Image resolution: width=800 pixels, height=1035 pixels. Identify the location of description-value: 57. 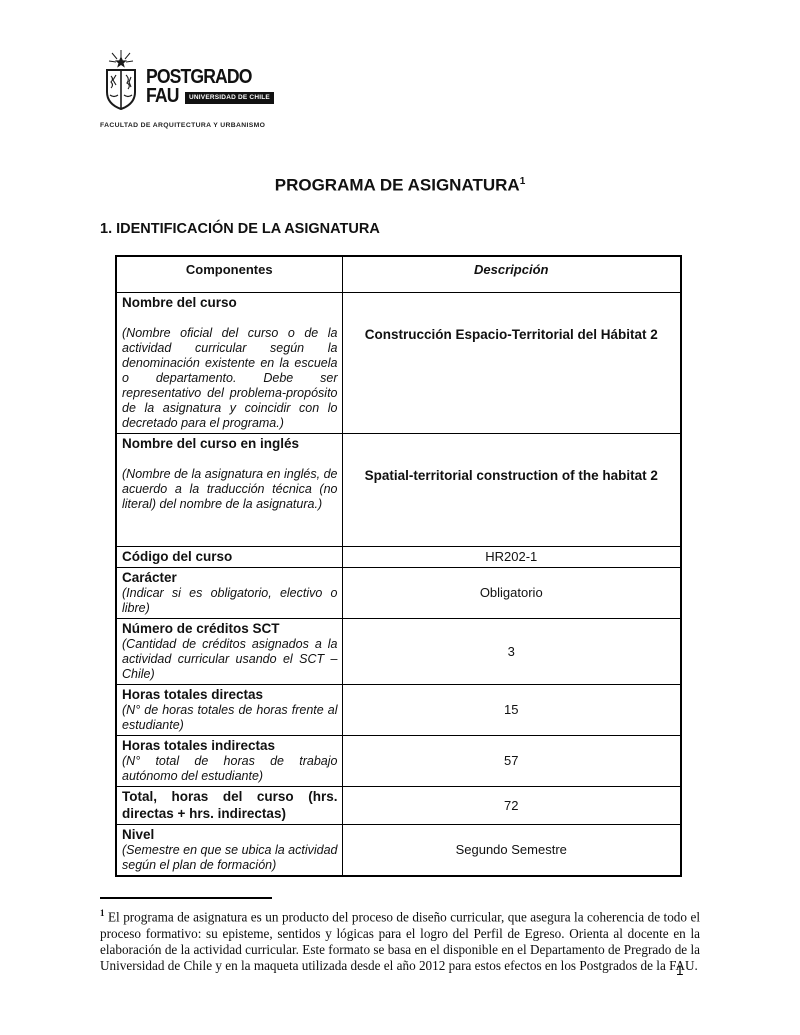
(511, 761).